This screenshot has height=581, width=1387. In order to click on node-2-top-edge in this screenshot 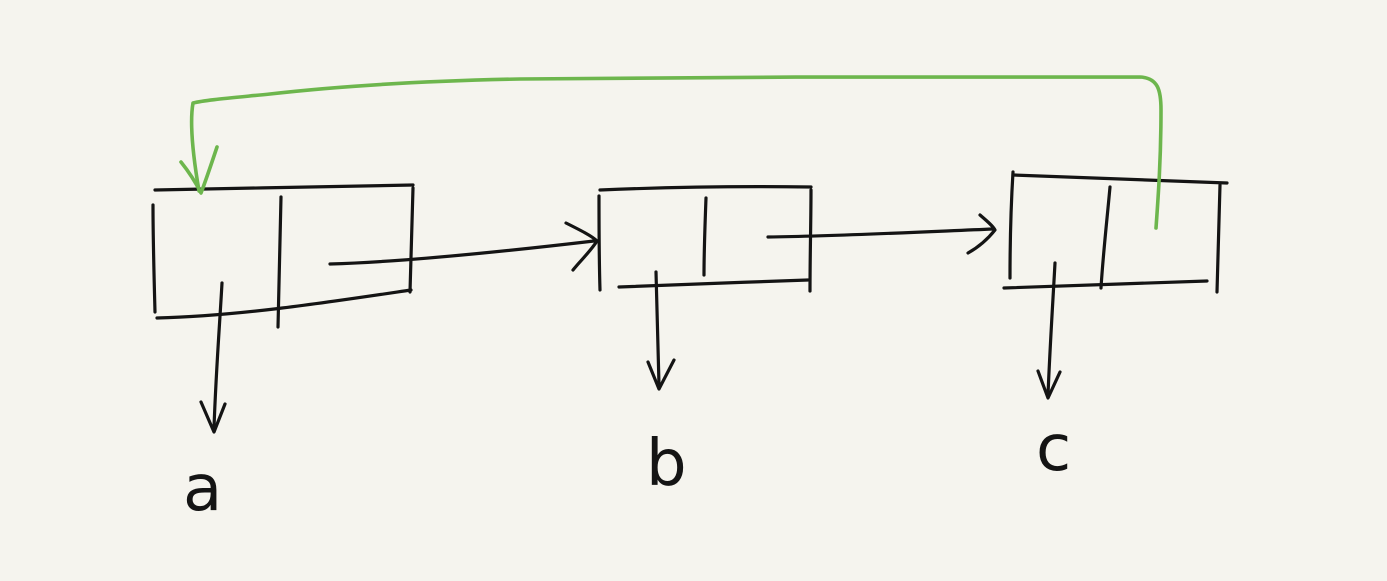, I will do `click(705, 188)`.